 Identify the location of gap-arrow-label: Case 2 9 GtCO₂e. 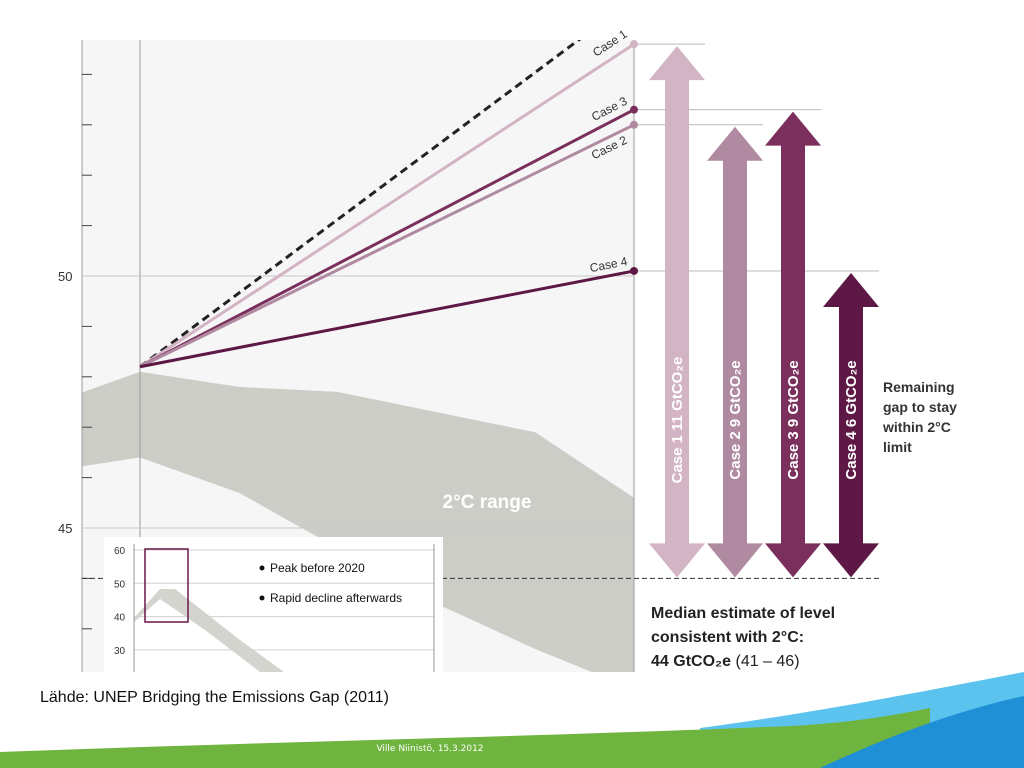
(735, 419).